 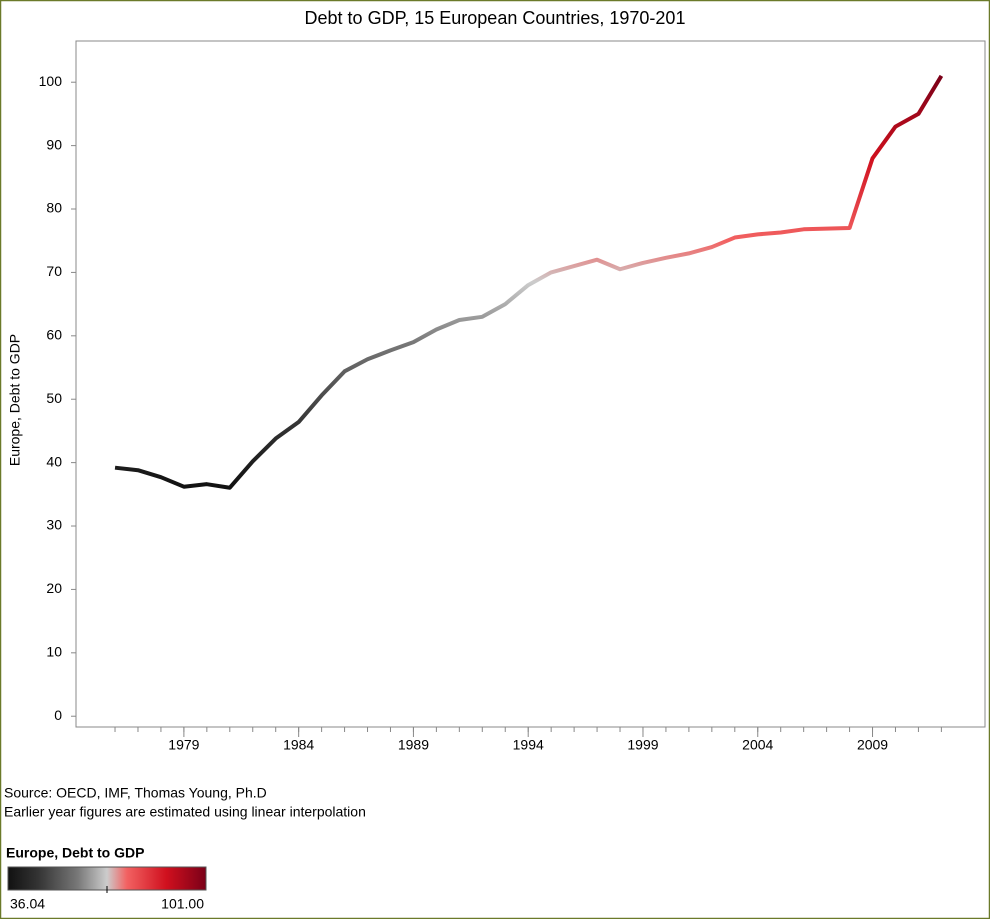 I want to click on legend-max: 101.00, so click(x=182, y=904).